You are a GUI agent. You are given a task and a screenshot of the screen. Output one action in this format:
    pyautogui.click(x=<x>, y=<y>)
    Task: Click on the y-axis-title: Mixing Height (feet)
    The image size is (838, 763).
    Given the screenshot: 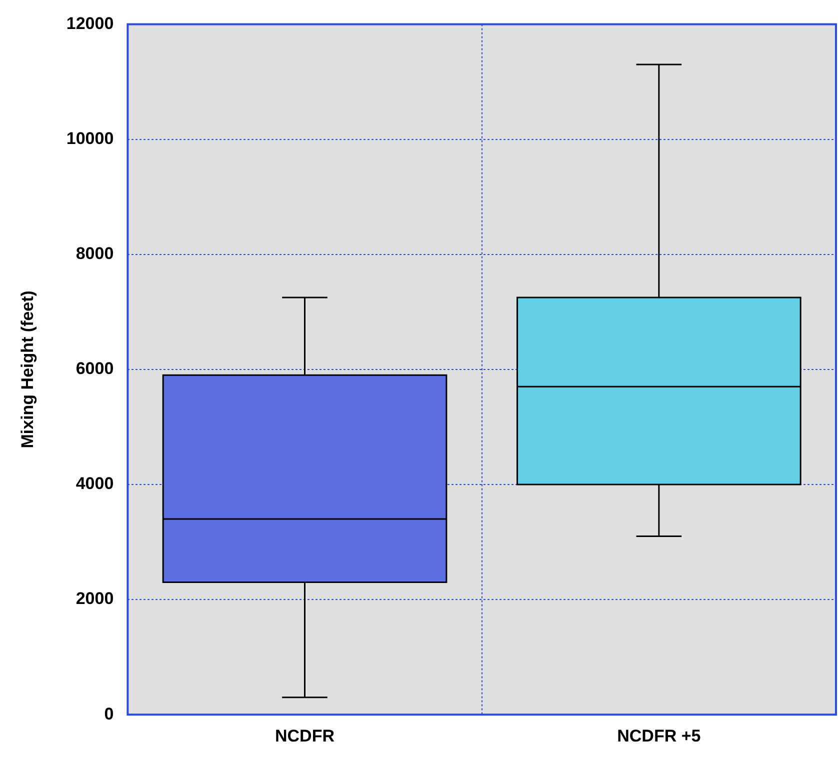 What is the action you would take?
    pyautogui.click(x=27, y=369)
    